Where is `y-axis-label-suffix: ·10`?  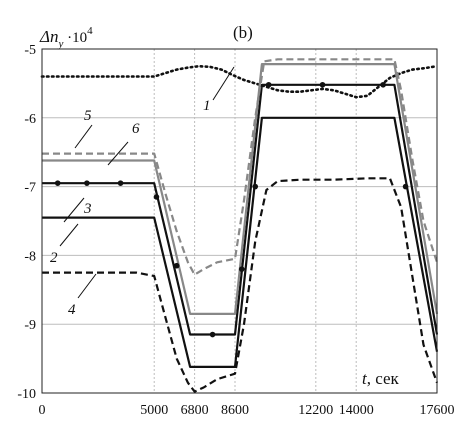 y-axis-label-suffix: ·10 is located at coordinates (75, 38).